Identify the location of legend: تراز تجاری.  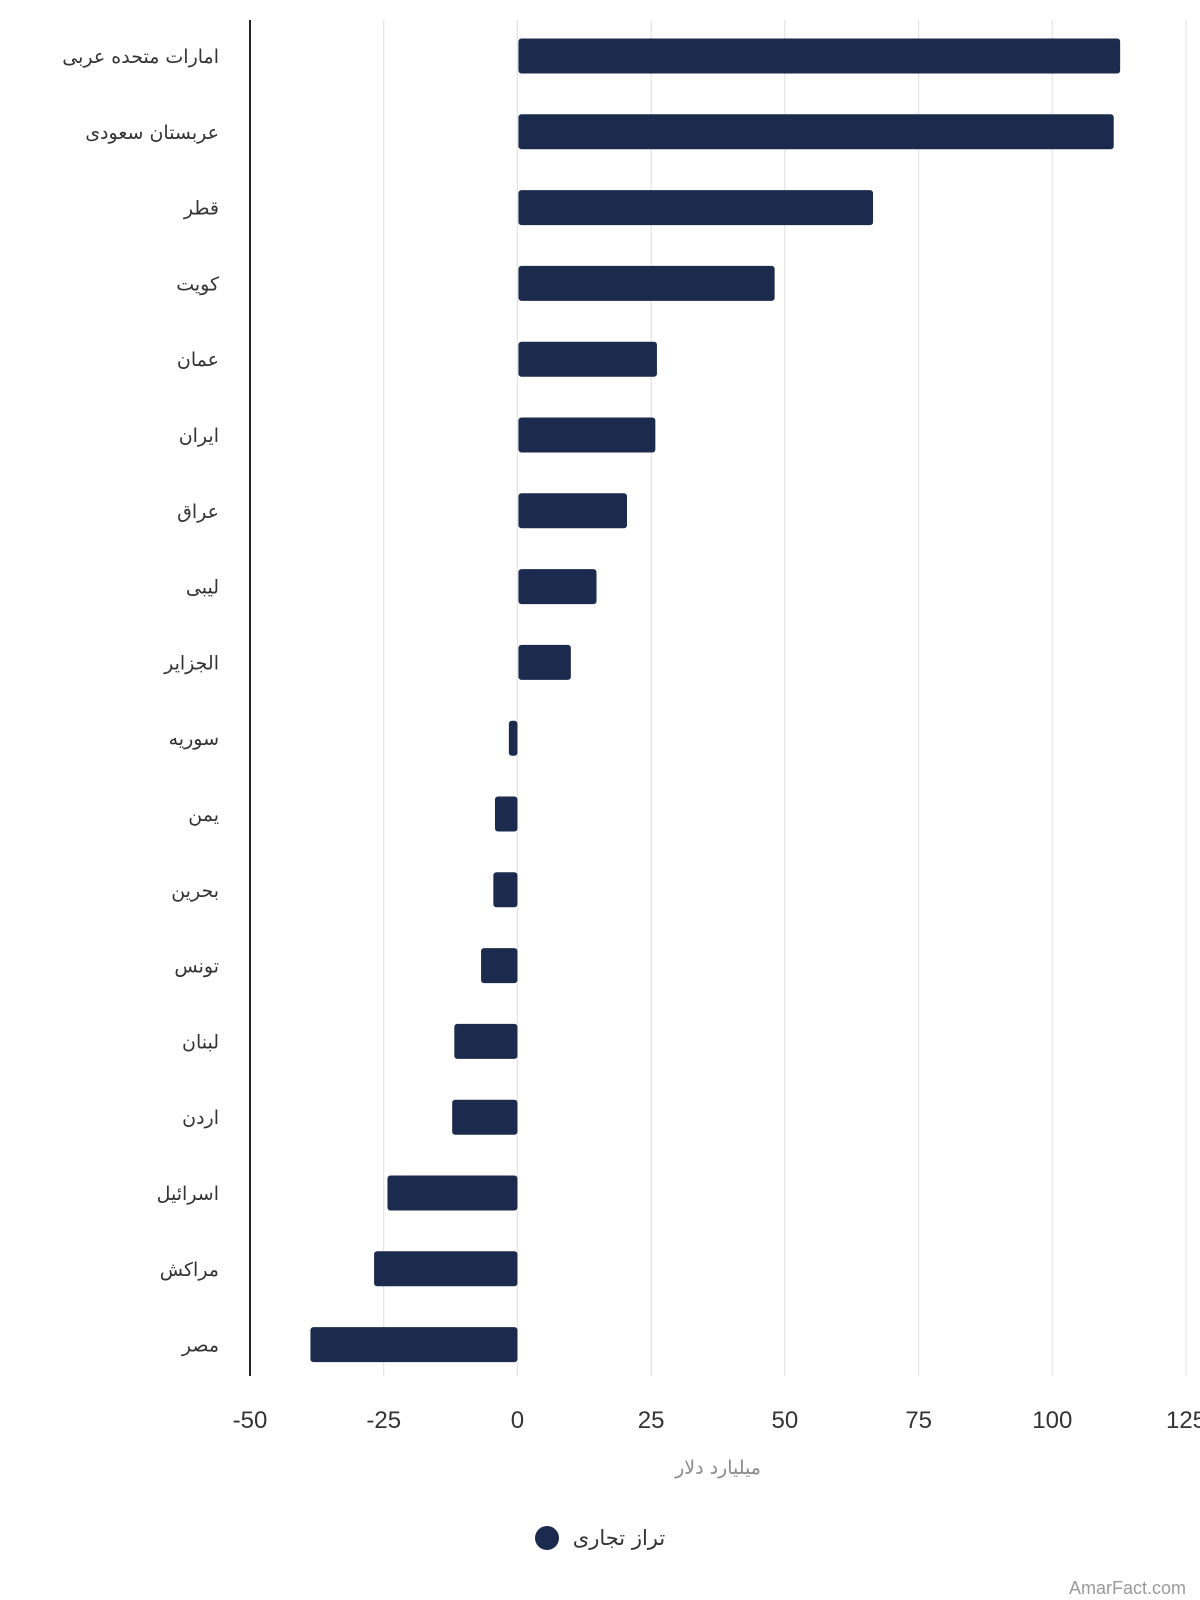
(600, 1538).